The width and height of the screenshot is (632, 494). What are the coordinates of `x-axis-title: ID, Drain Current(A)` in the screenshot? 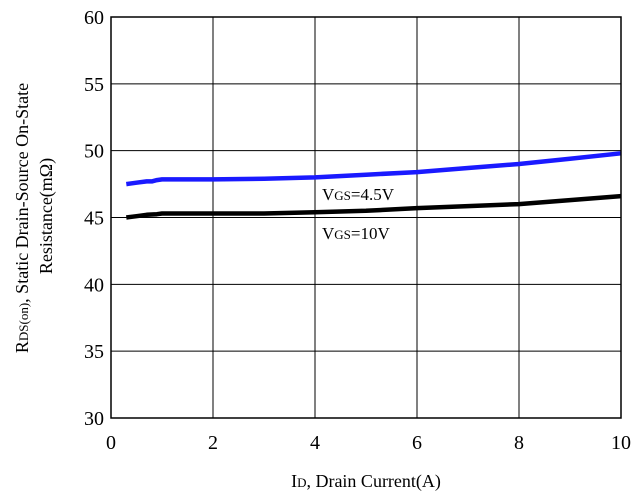 It's located at (366, 481).